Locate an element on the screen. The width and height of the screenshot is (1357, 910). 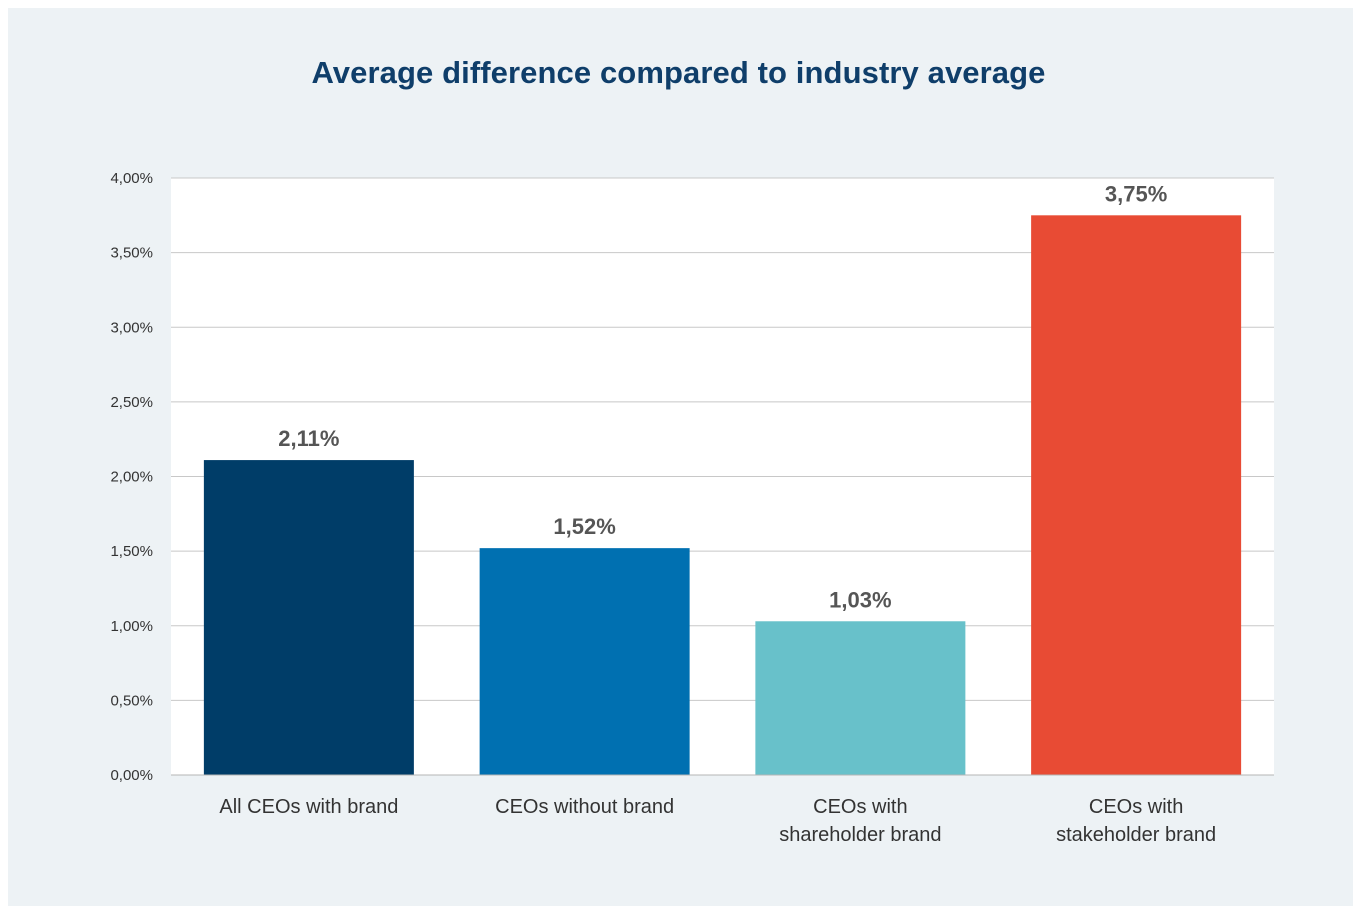
x-tick-label: CEOs without brand is located at coordinates (584, 807).